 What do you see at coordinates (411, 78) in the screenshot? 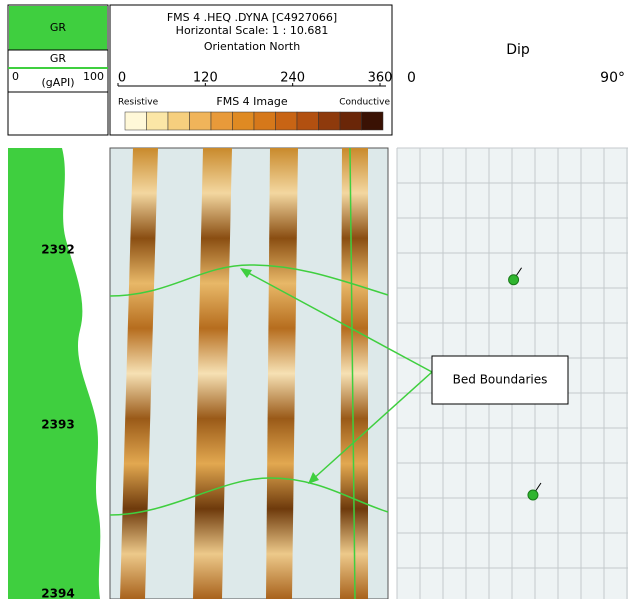
I see `dip-tick-label: 0` at bounding box center [411, 78].